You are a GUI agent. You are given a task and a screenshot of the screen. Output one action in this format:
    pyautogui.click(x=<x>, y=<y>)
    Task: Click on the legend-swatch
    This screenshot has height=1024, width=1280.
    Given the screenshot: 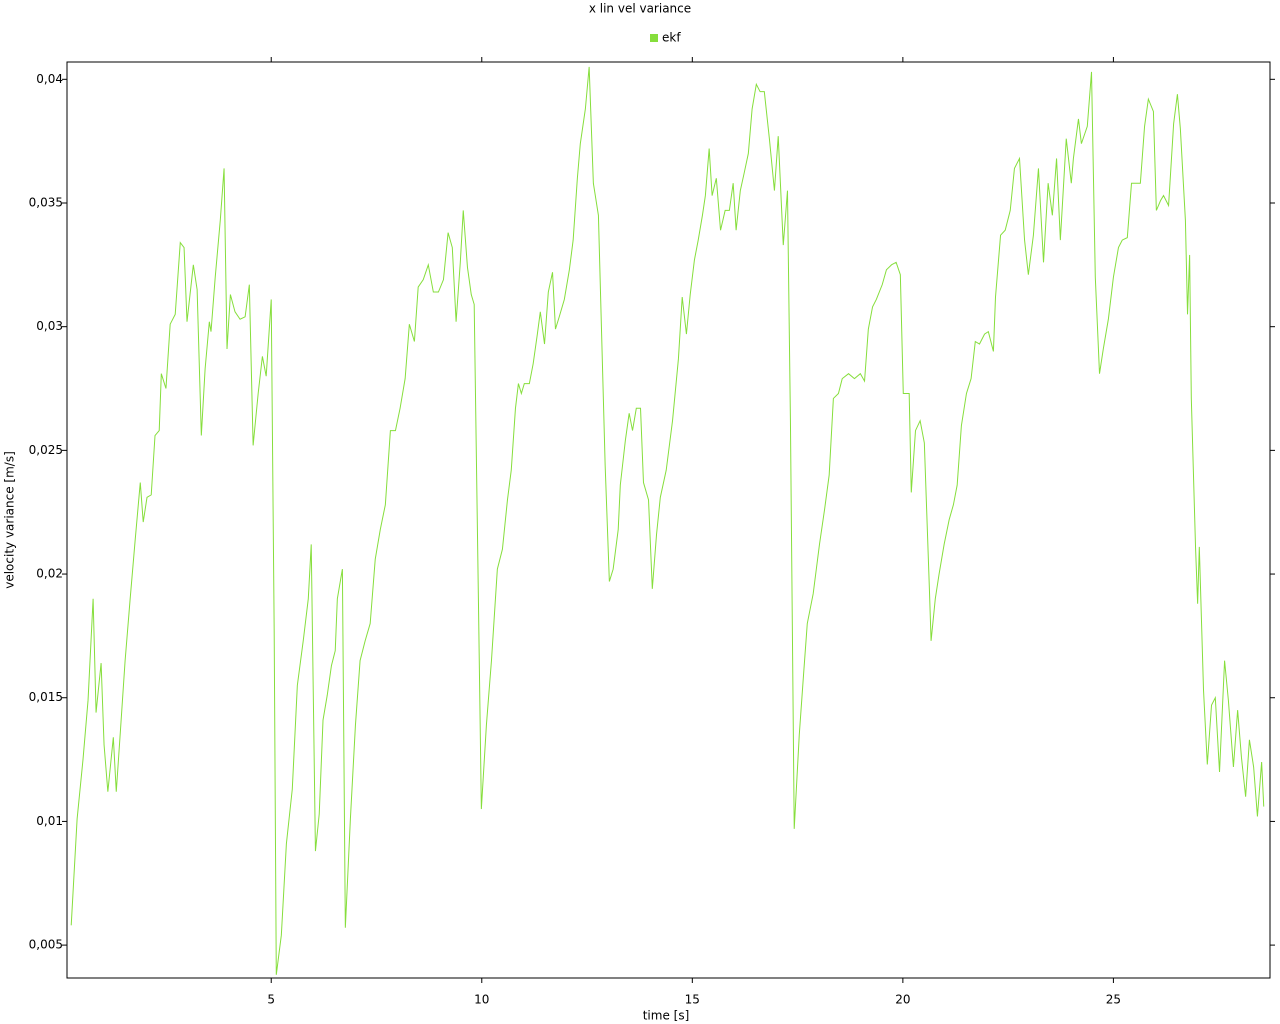 What is the action you would take?
    pyautogui.click(x=654, y=38)
    